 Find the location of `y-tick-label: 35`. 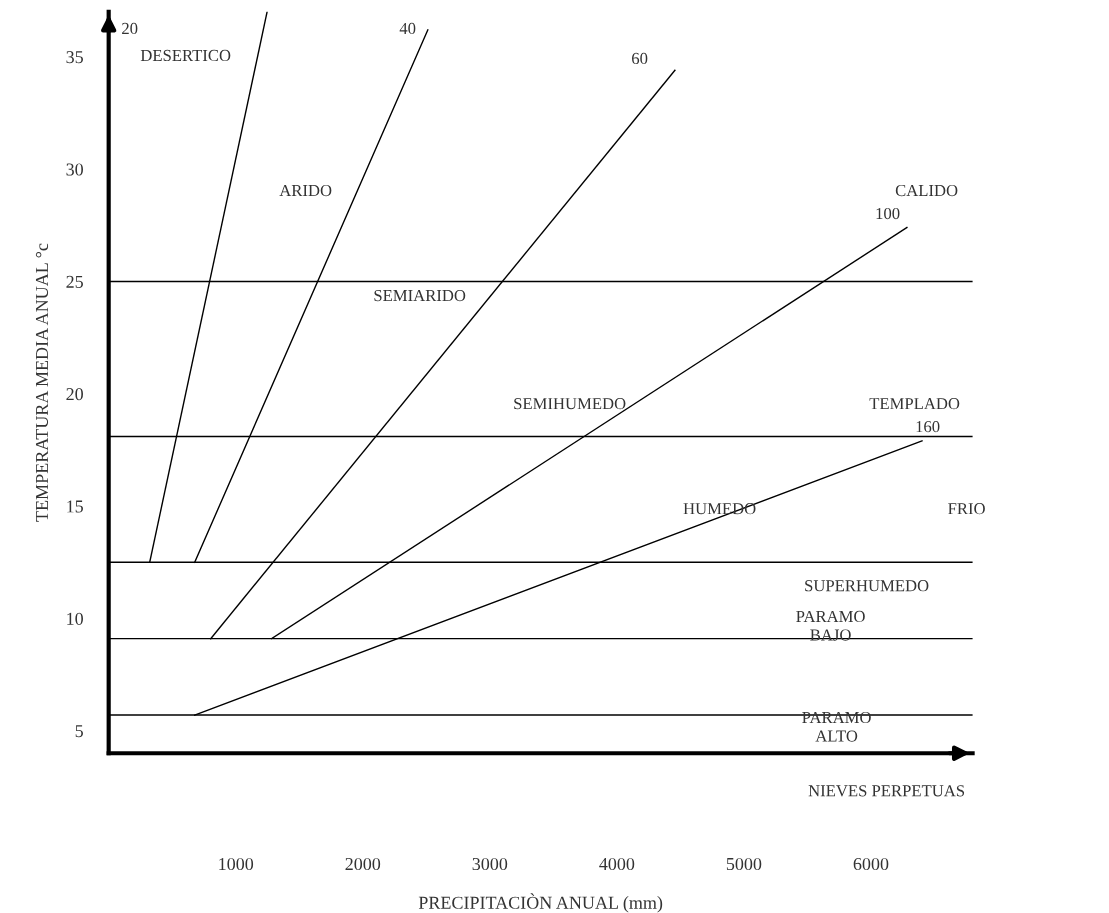

y-tick-label: 35 is located at coordinates (74, 57).